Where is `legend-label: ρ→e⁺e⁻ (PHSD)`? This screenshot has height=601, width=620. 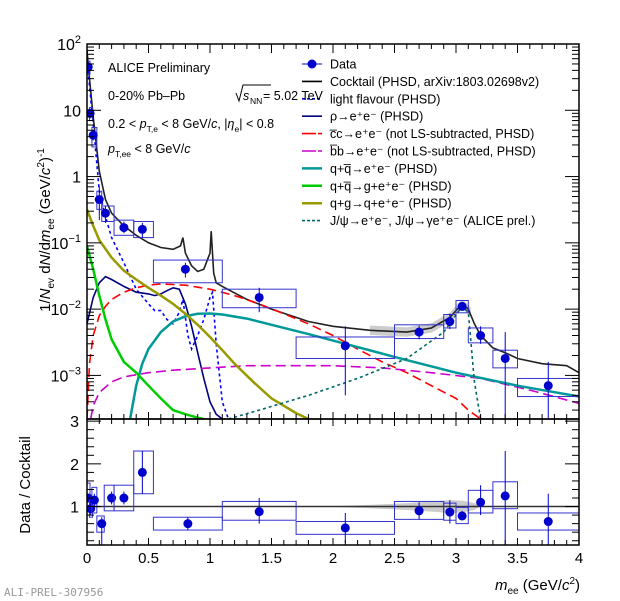
legend-label: ρ→e⁺e⁻ (PHSD) is located at coordinates (376, 117).